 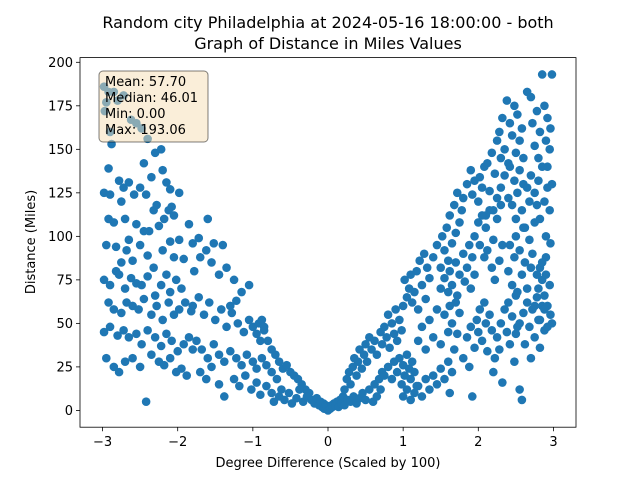 I want to click on y-axis-label: Distance (Miles), so click(x=31, y=242).